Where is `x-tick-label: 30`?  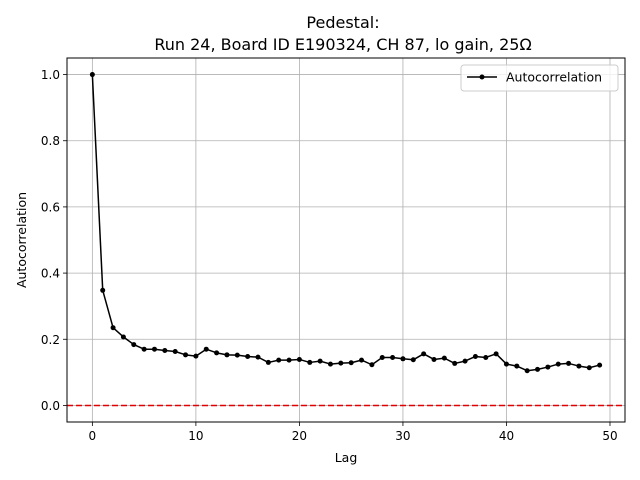 x-tick-label: 30 is located at coordinates (402, 436).